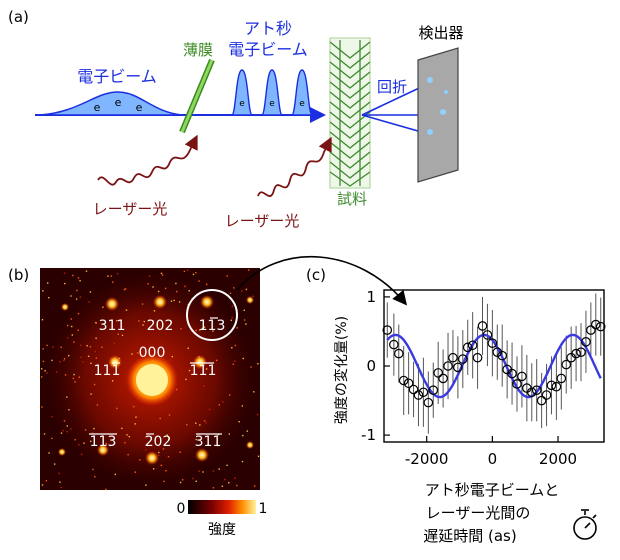 Image resolution: width=620 pixels, height=560 pixels. I want to click on sample-label: 試料, so click(352, 199).